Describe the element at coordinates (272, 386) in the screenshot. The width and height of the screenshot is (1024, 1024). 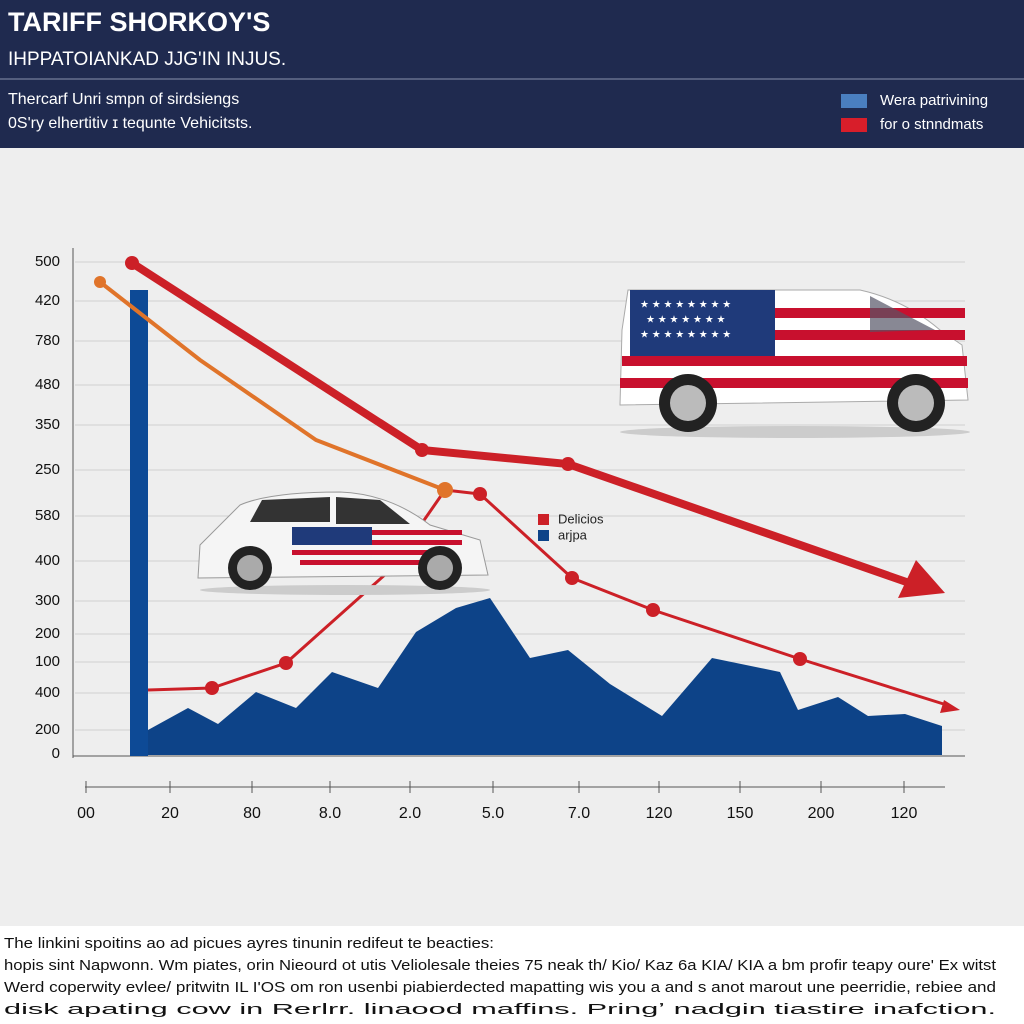
I see `orange-line` at that location.